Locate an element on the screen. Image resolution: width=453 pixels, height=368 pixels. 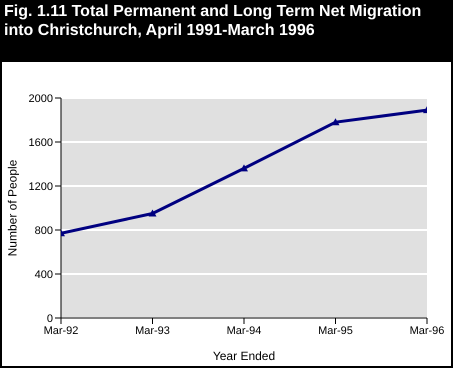
y-tick-label: 0 is located at coordinates (49, 318).